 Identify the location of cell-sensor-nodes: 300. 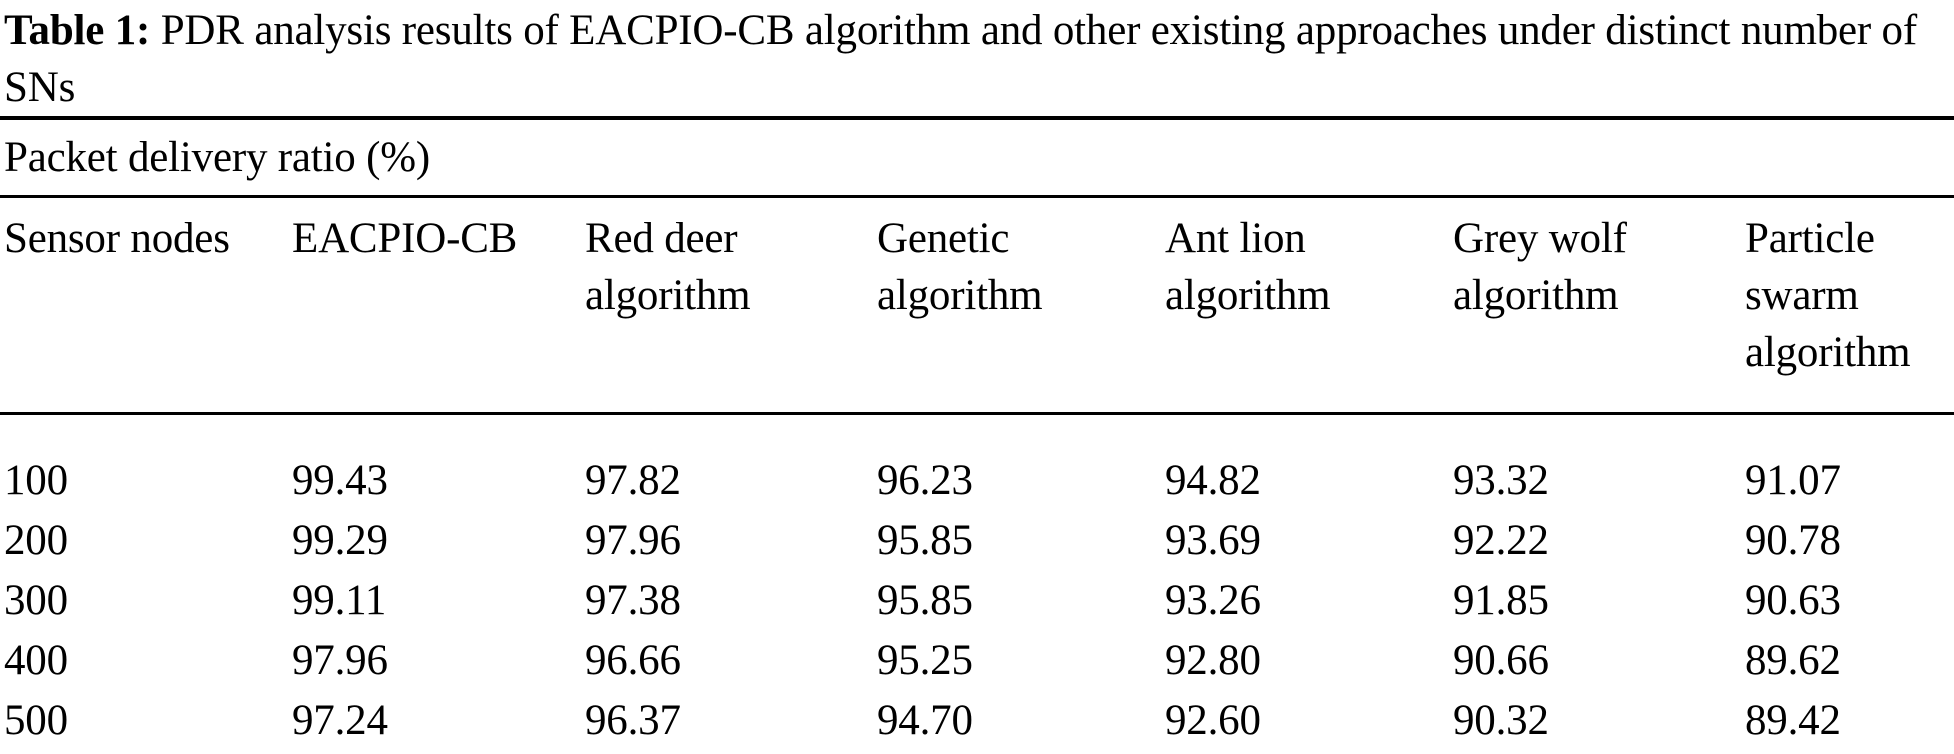
(36, 600).